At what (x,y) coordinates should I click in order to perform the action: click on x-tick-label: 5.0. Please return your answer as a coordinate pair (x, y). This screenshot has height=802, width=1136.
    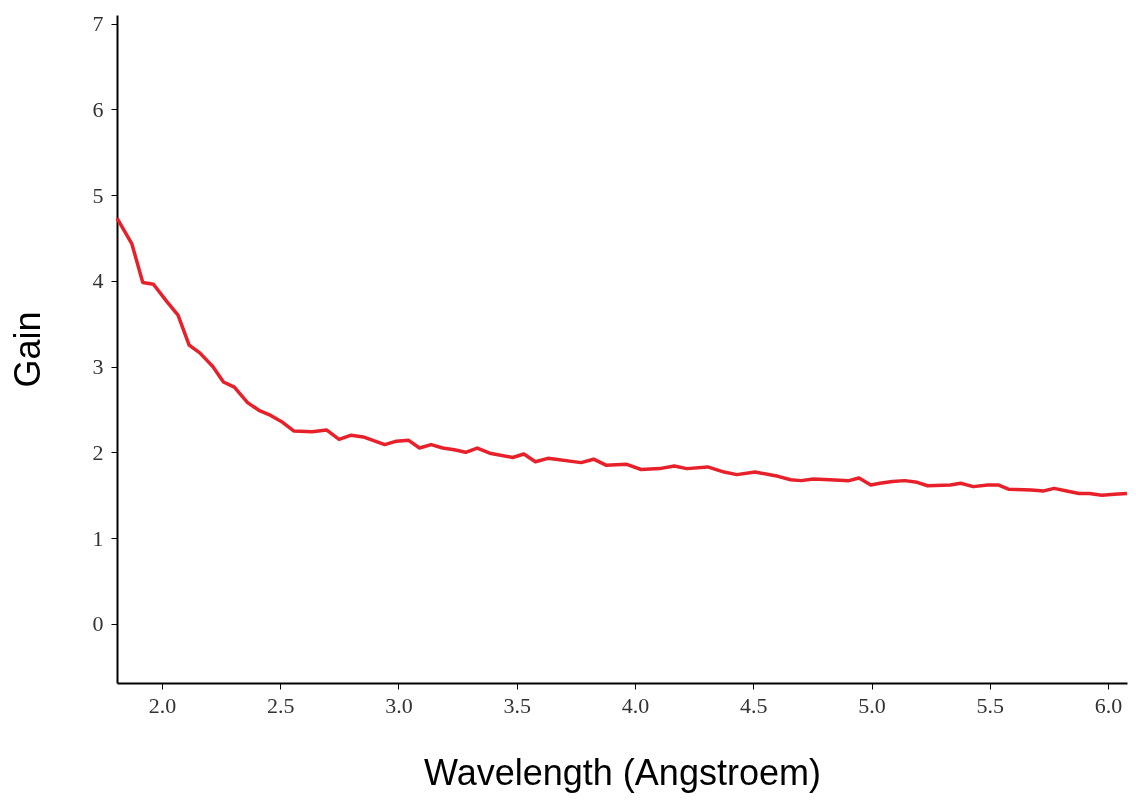
    Looking at the image, I should click on (872, 705).